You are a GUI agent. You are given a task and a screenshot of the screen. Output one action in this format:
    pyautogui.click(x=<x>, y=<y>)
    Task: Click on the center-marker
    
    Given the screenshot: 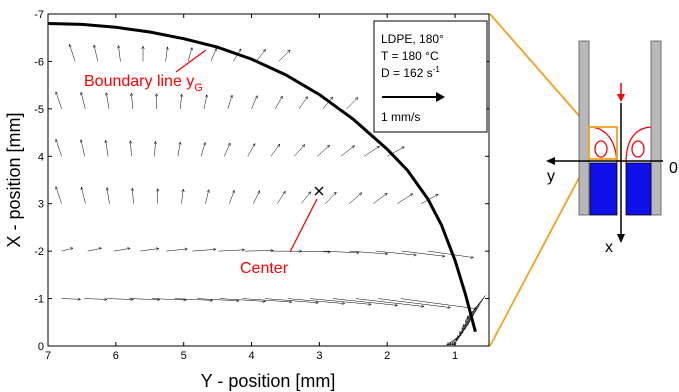 What is the action you would take?
    pyautogui.click(x=319, y=191)
    